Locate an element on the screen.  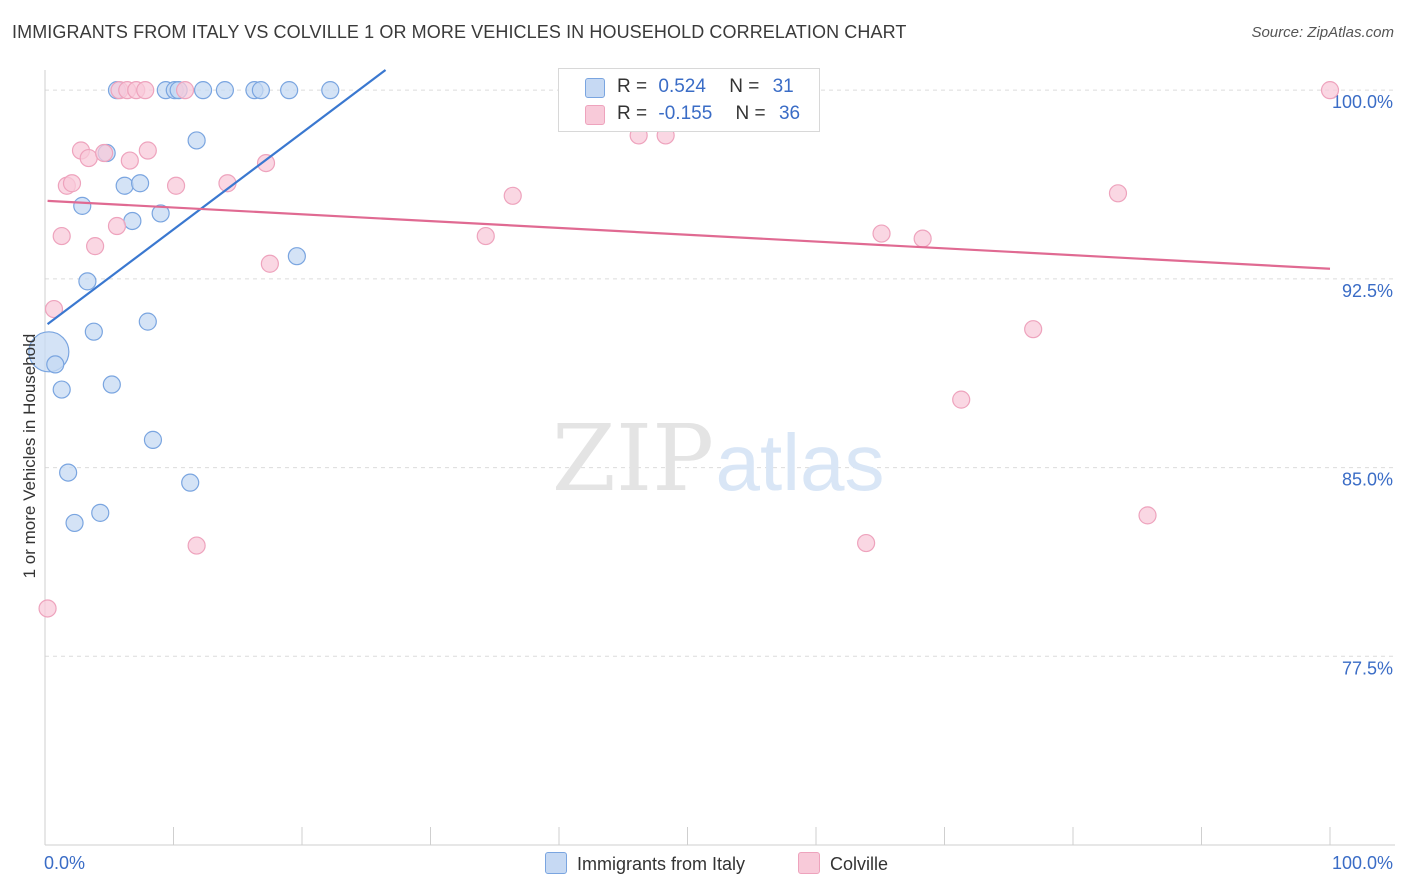
chart-source: Source: ZipAtlas.com is located at coordinates (1322, 32).